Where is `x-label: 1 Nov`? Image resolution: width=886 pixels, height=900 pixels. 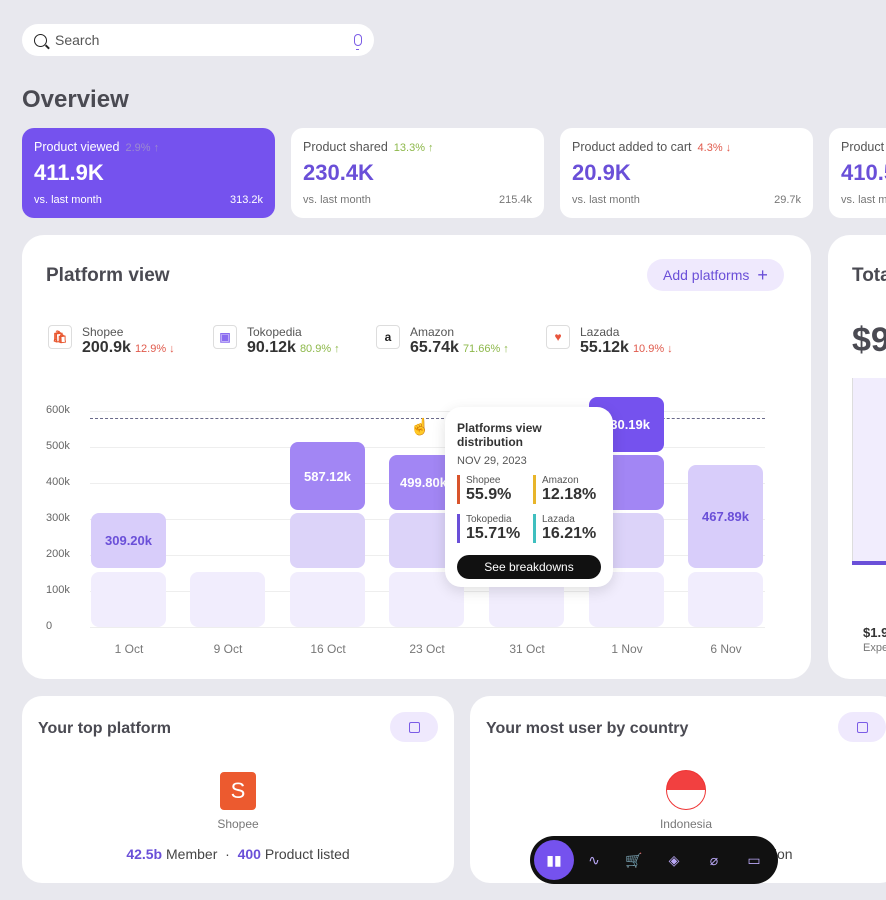 x-label: 1 Nov is located at coordinates (627, 649).